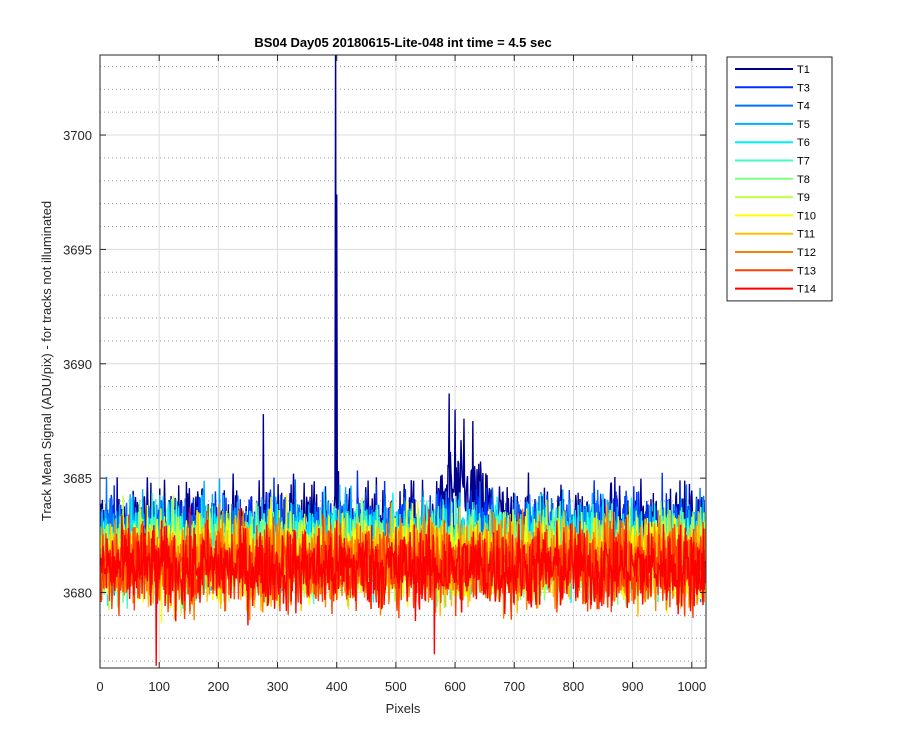 The image size is (900, 755). What do you see at coordinates (403, 586) in the screenshot?
I see `series-line-t14` at bounding box center [403, 586].